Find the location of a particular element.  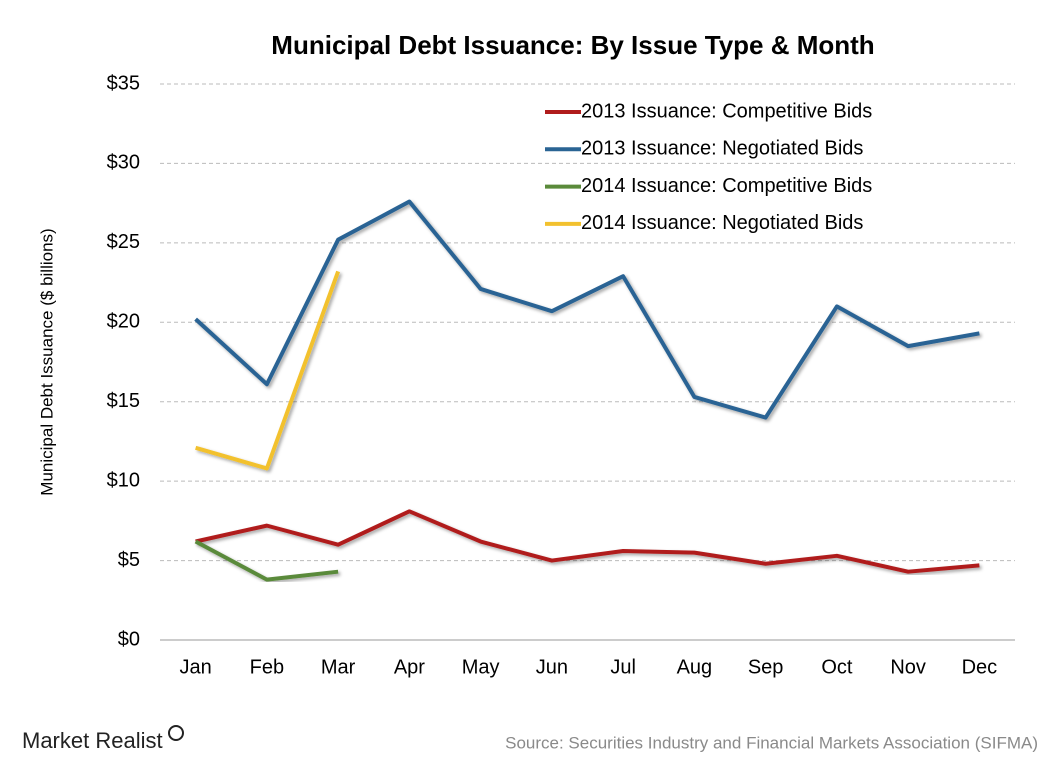

y-tick-label: $15 is located at coordinates (123, 401).